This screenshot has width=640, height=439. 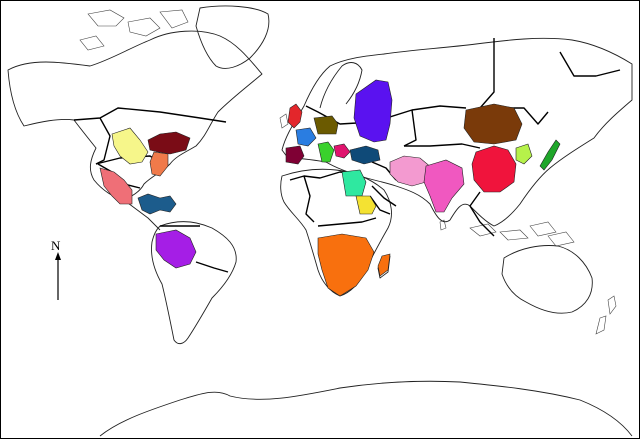 I want to click on border-west-africa, so click(x=309, y=199).